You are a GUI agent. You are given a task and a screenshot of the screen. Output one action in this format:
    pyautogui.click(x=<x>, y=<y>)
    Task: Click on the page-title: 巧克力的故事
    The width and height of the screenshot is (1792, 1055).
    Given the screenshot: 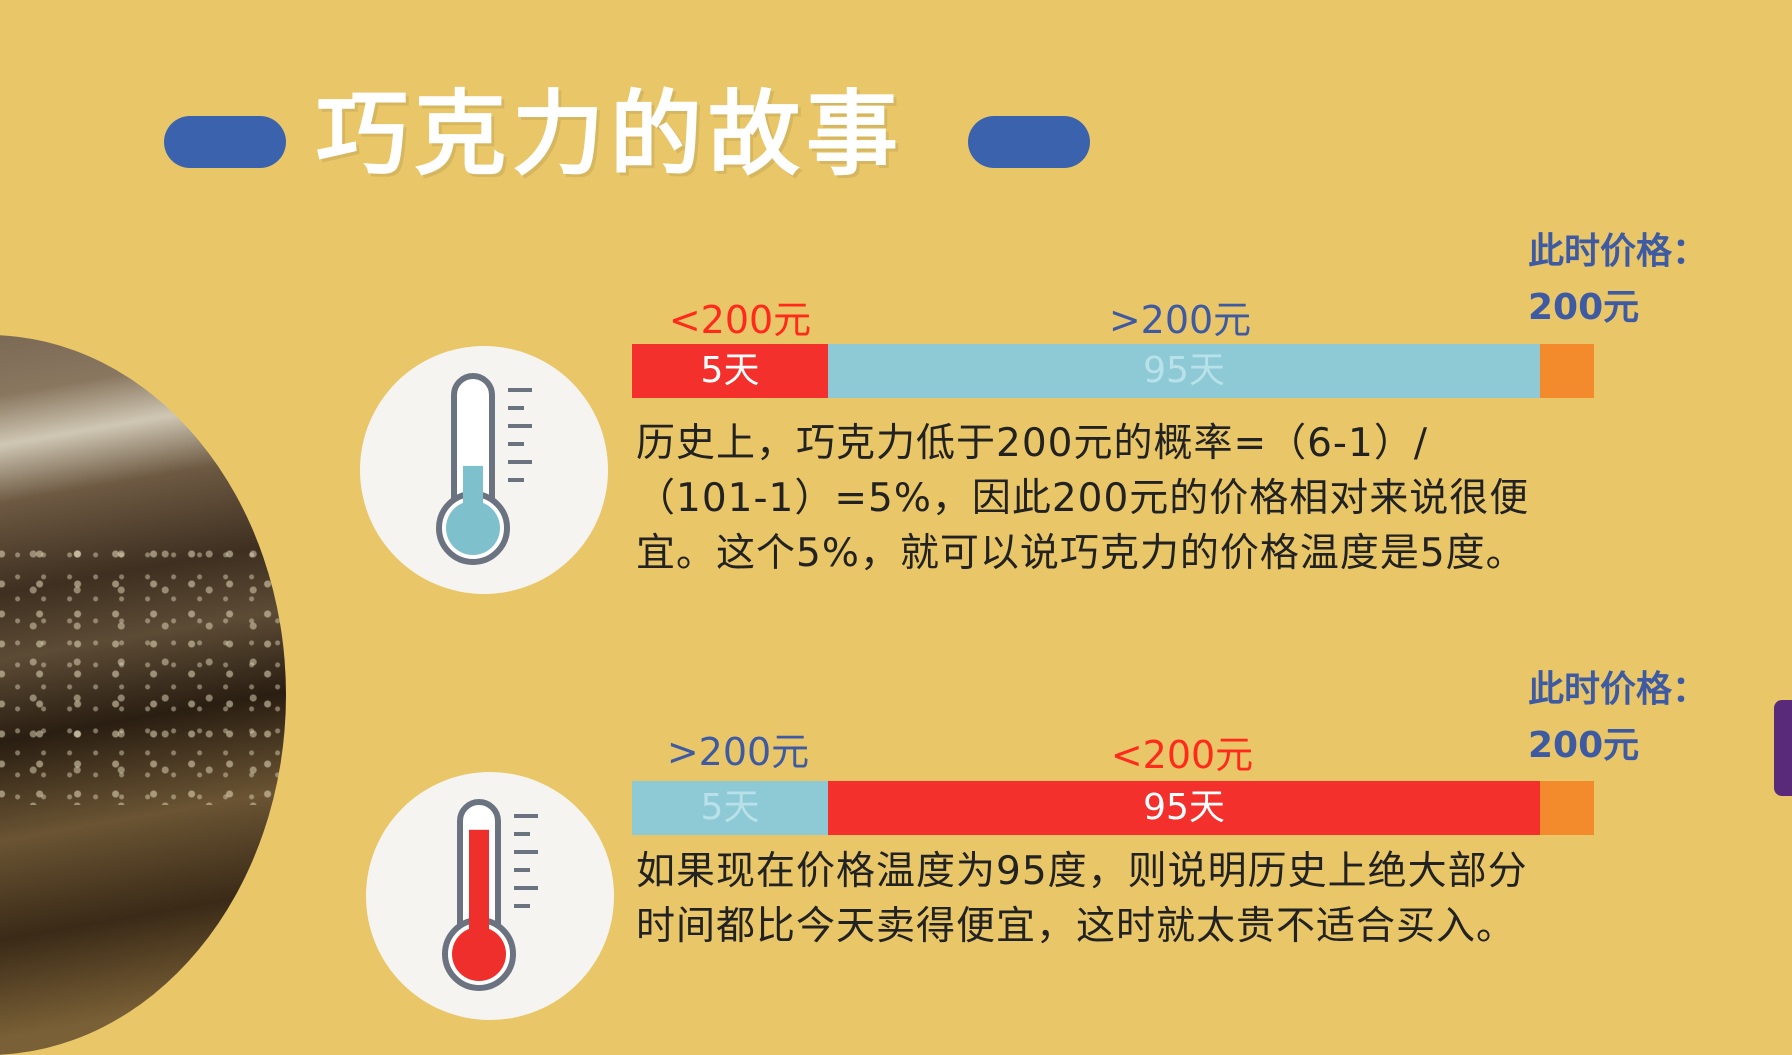 What is the action you would take?
    pyautogui.click(x=610, y=134)
    